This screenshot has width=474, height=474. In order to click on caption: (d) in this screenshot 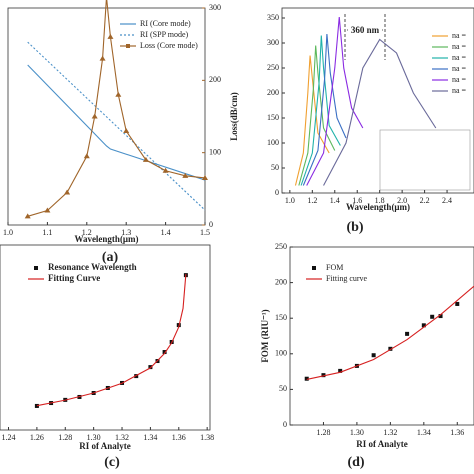, I will do `click(355, 462)`.